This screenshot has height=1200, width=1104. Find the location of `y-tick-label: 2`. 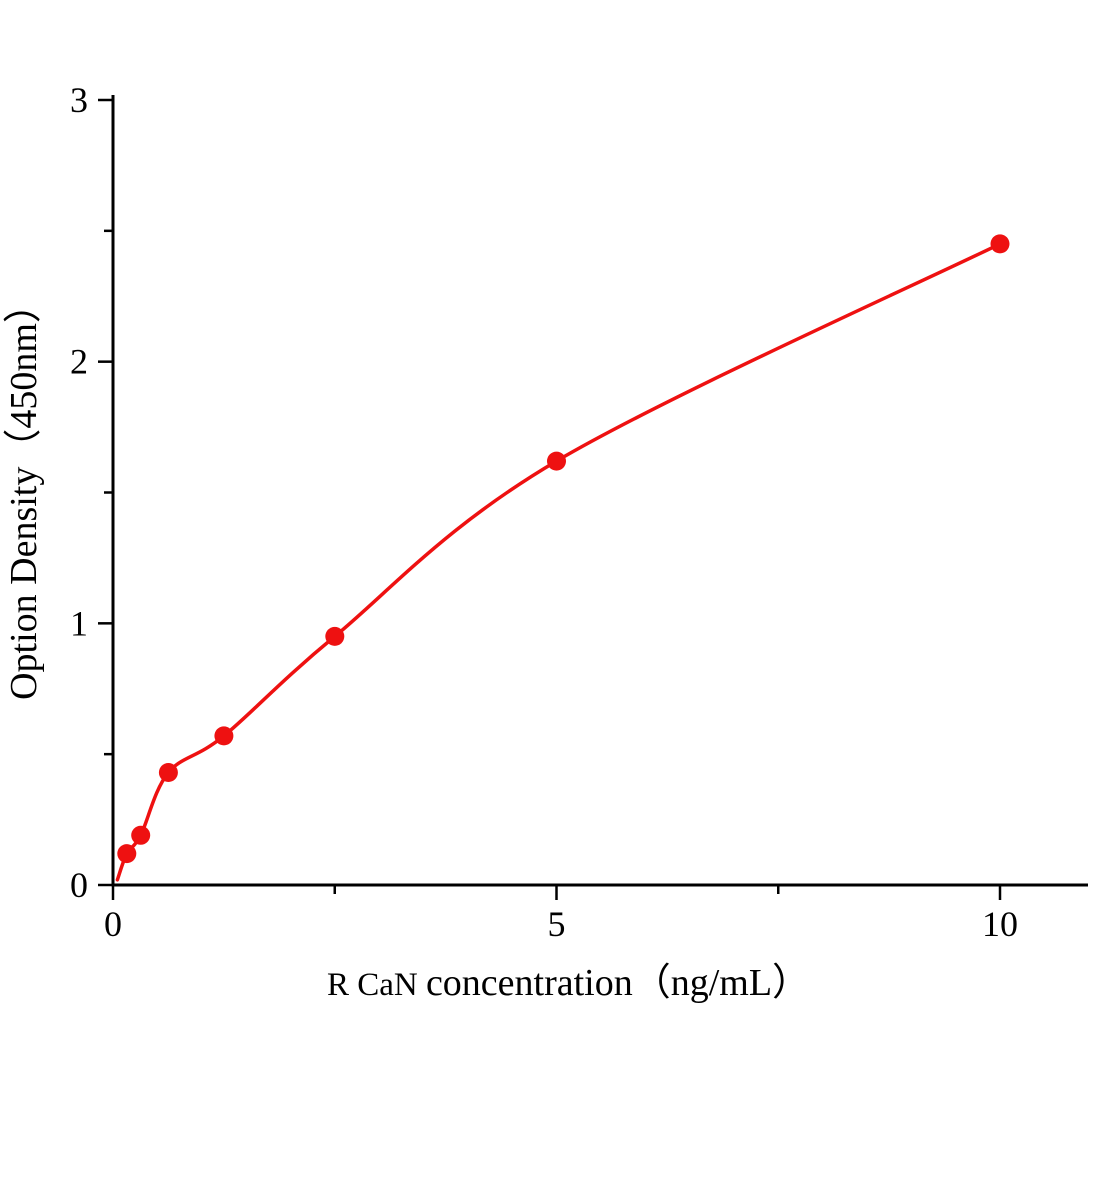

y-tick-label: 2 is located at coordinates (79, 362).